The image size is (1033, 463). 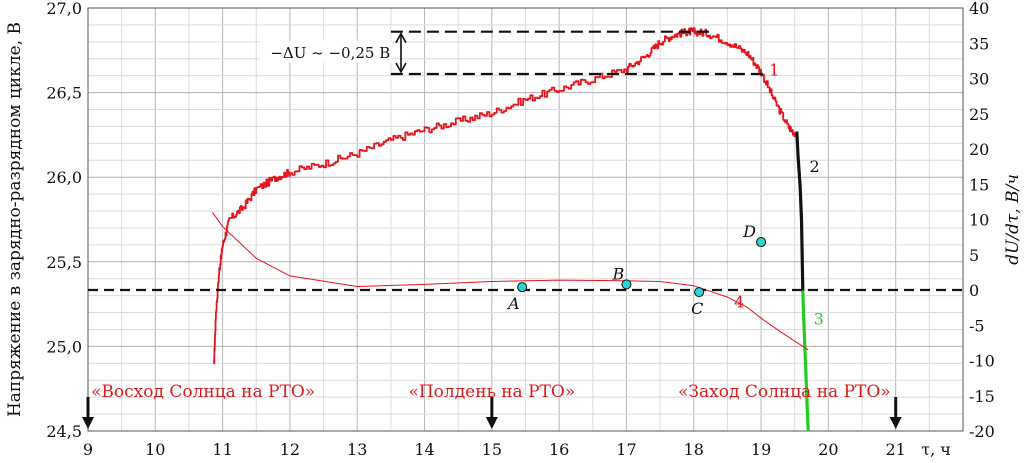 What do you see at coordinates (828, 449) in the screenshot?
I see `x-tick-label: 20` at bounding box center [828, 449].